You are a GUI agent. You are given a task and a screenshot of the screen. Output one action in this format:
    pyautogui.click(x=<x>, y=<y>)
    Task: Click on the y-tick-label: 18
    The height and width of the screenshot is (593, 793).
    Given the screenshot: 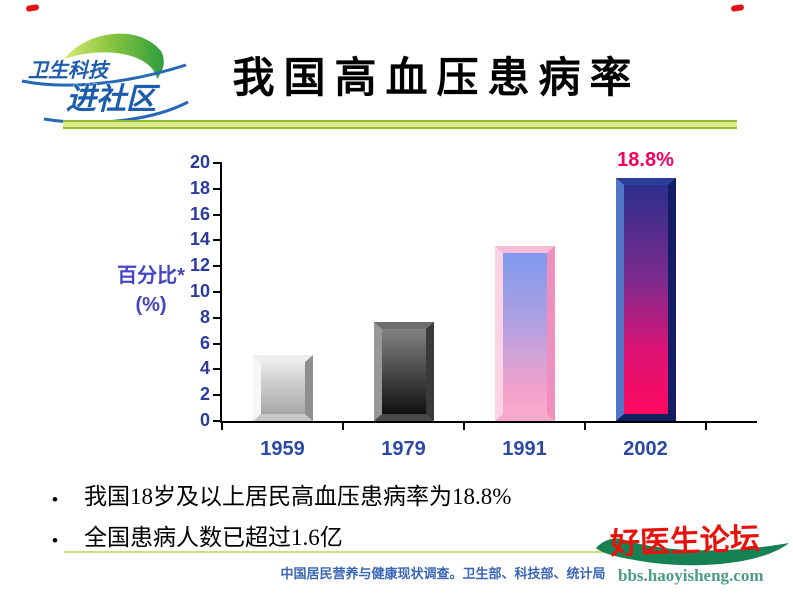 What is the action you would take?
    pyautogui.click(x=199, y=187)
    